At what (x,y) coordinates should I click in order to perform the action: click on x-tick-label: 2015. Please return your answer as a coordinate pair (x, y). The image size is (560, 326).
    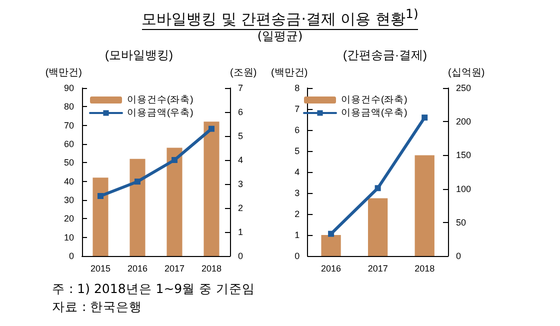
    Looking at the image, I should click on (100, 269).